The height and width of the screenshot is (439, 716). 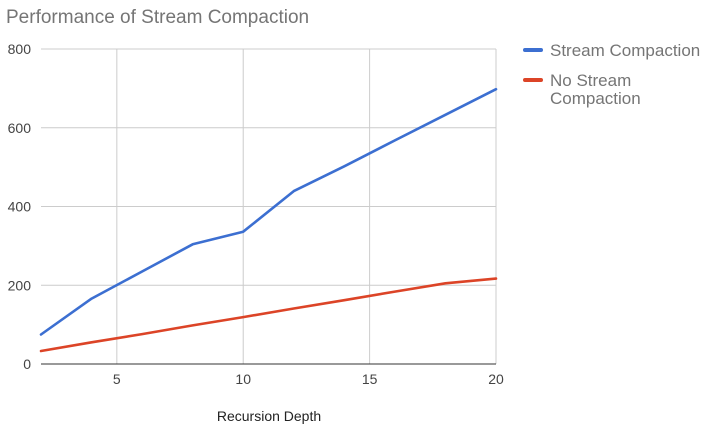 What do you see at coordinates (20, 49) in the screenshot?
I see `y-tick-label: 800` at bounding box center [20, 49].